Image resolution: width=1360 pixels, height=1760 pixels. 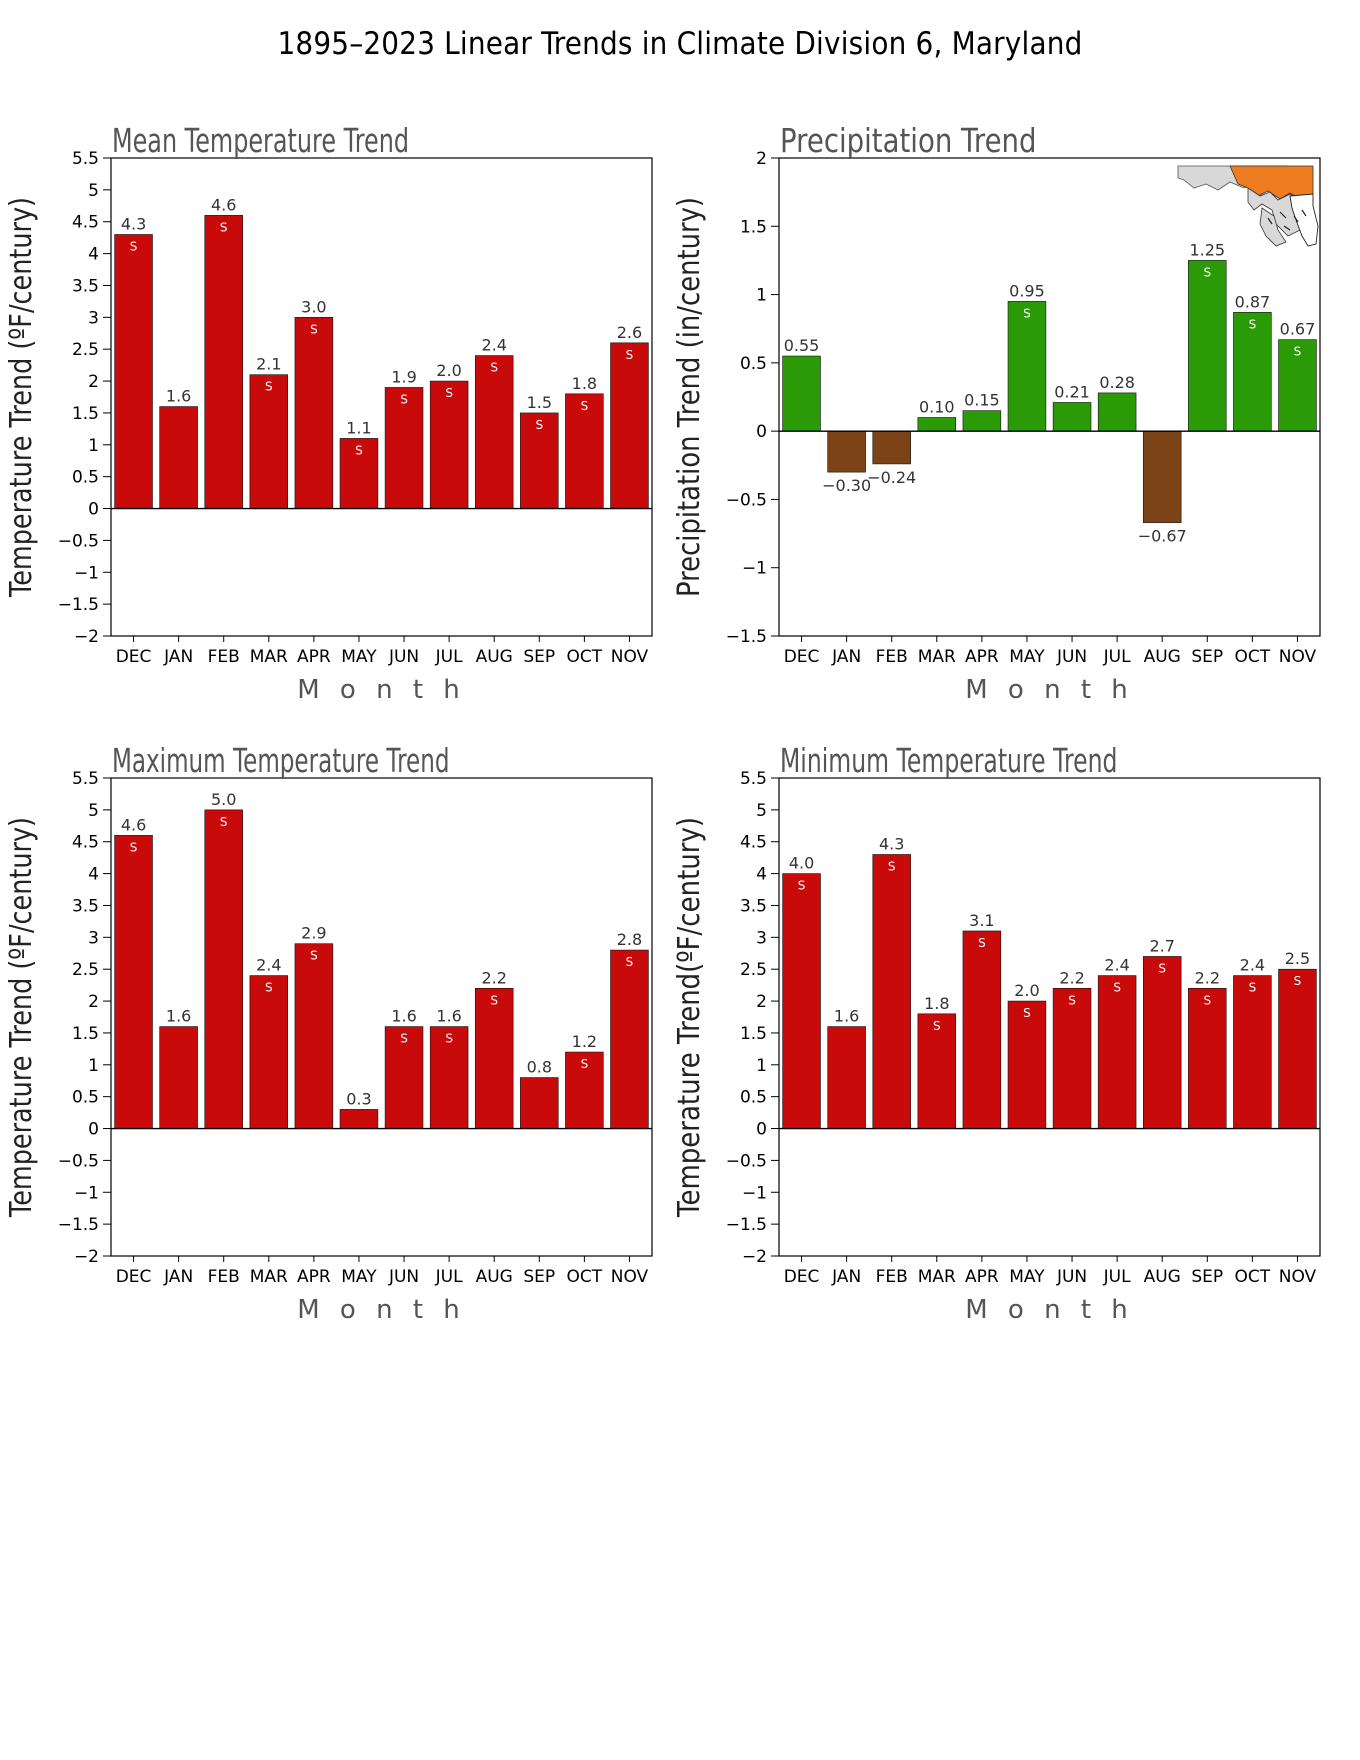 I want to click on y-tick-label: 2, so click(x=93, y=1002).